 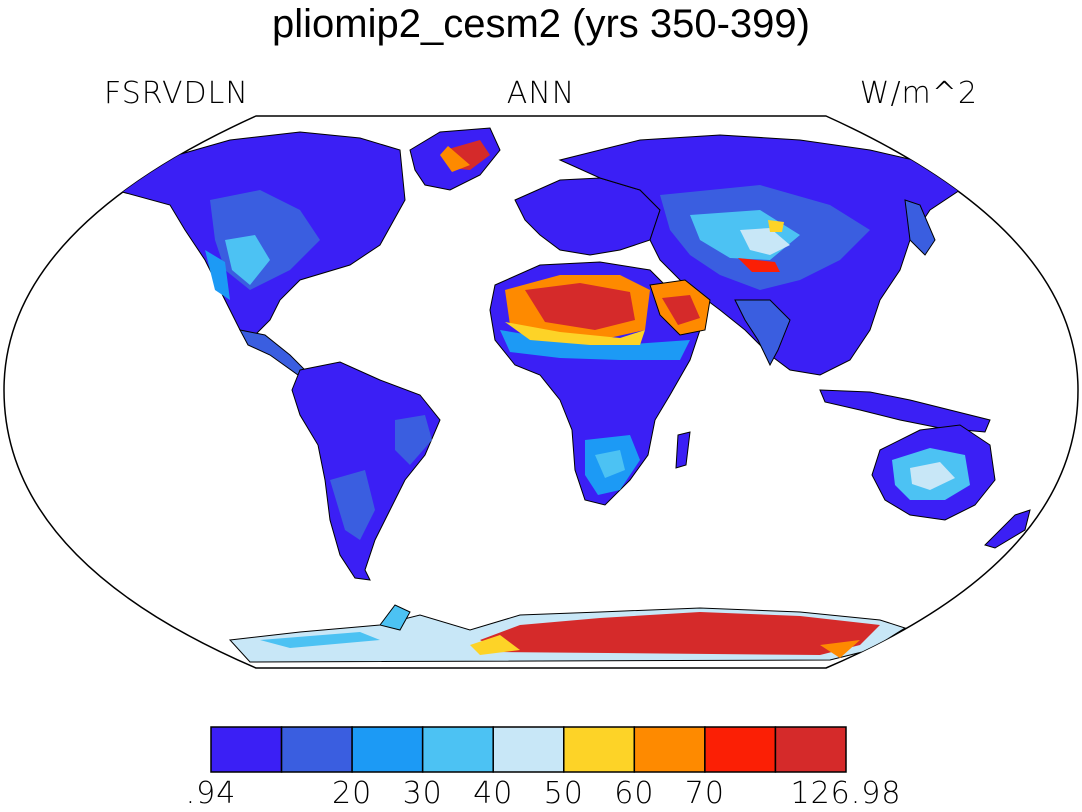 What do you see at coordinates (211, 793) in the screenshot?
I see `colorbar-tick-label: .94` at bounding box center [211, 793].